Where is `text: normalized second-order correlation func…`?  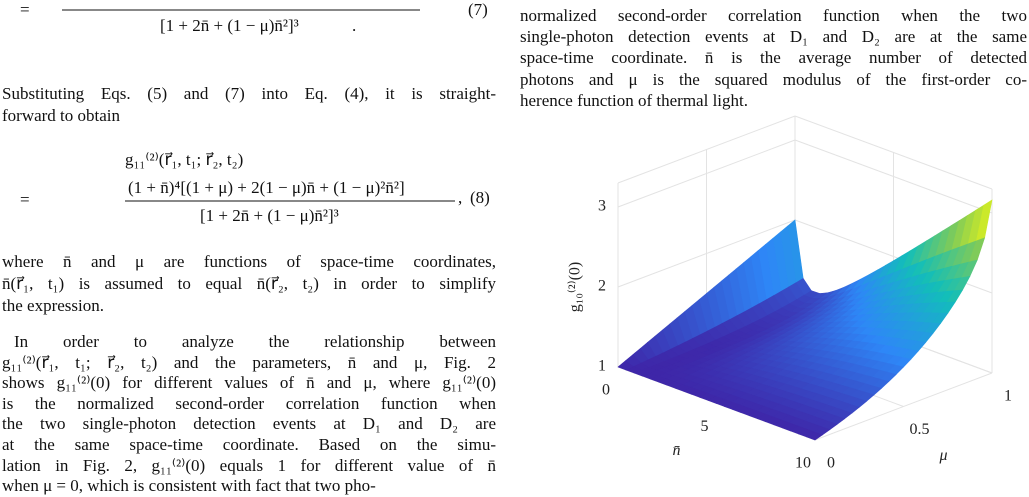
text: normalized second-order correlation func… is located at coordinates (773, 15).